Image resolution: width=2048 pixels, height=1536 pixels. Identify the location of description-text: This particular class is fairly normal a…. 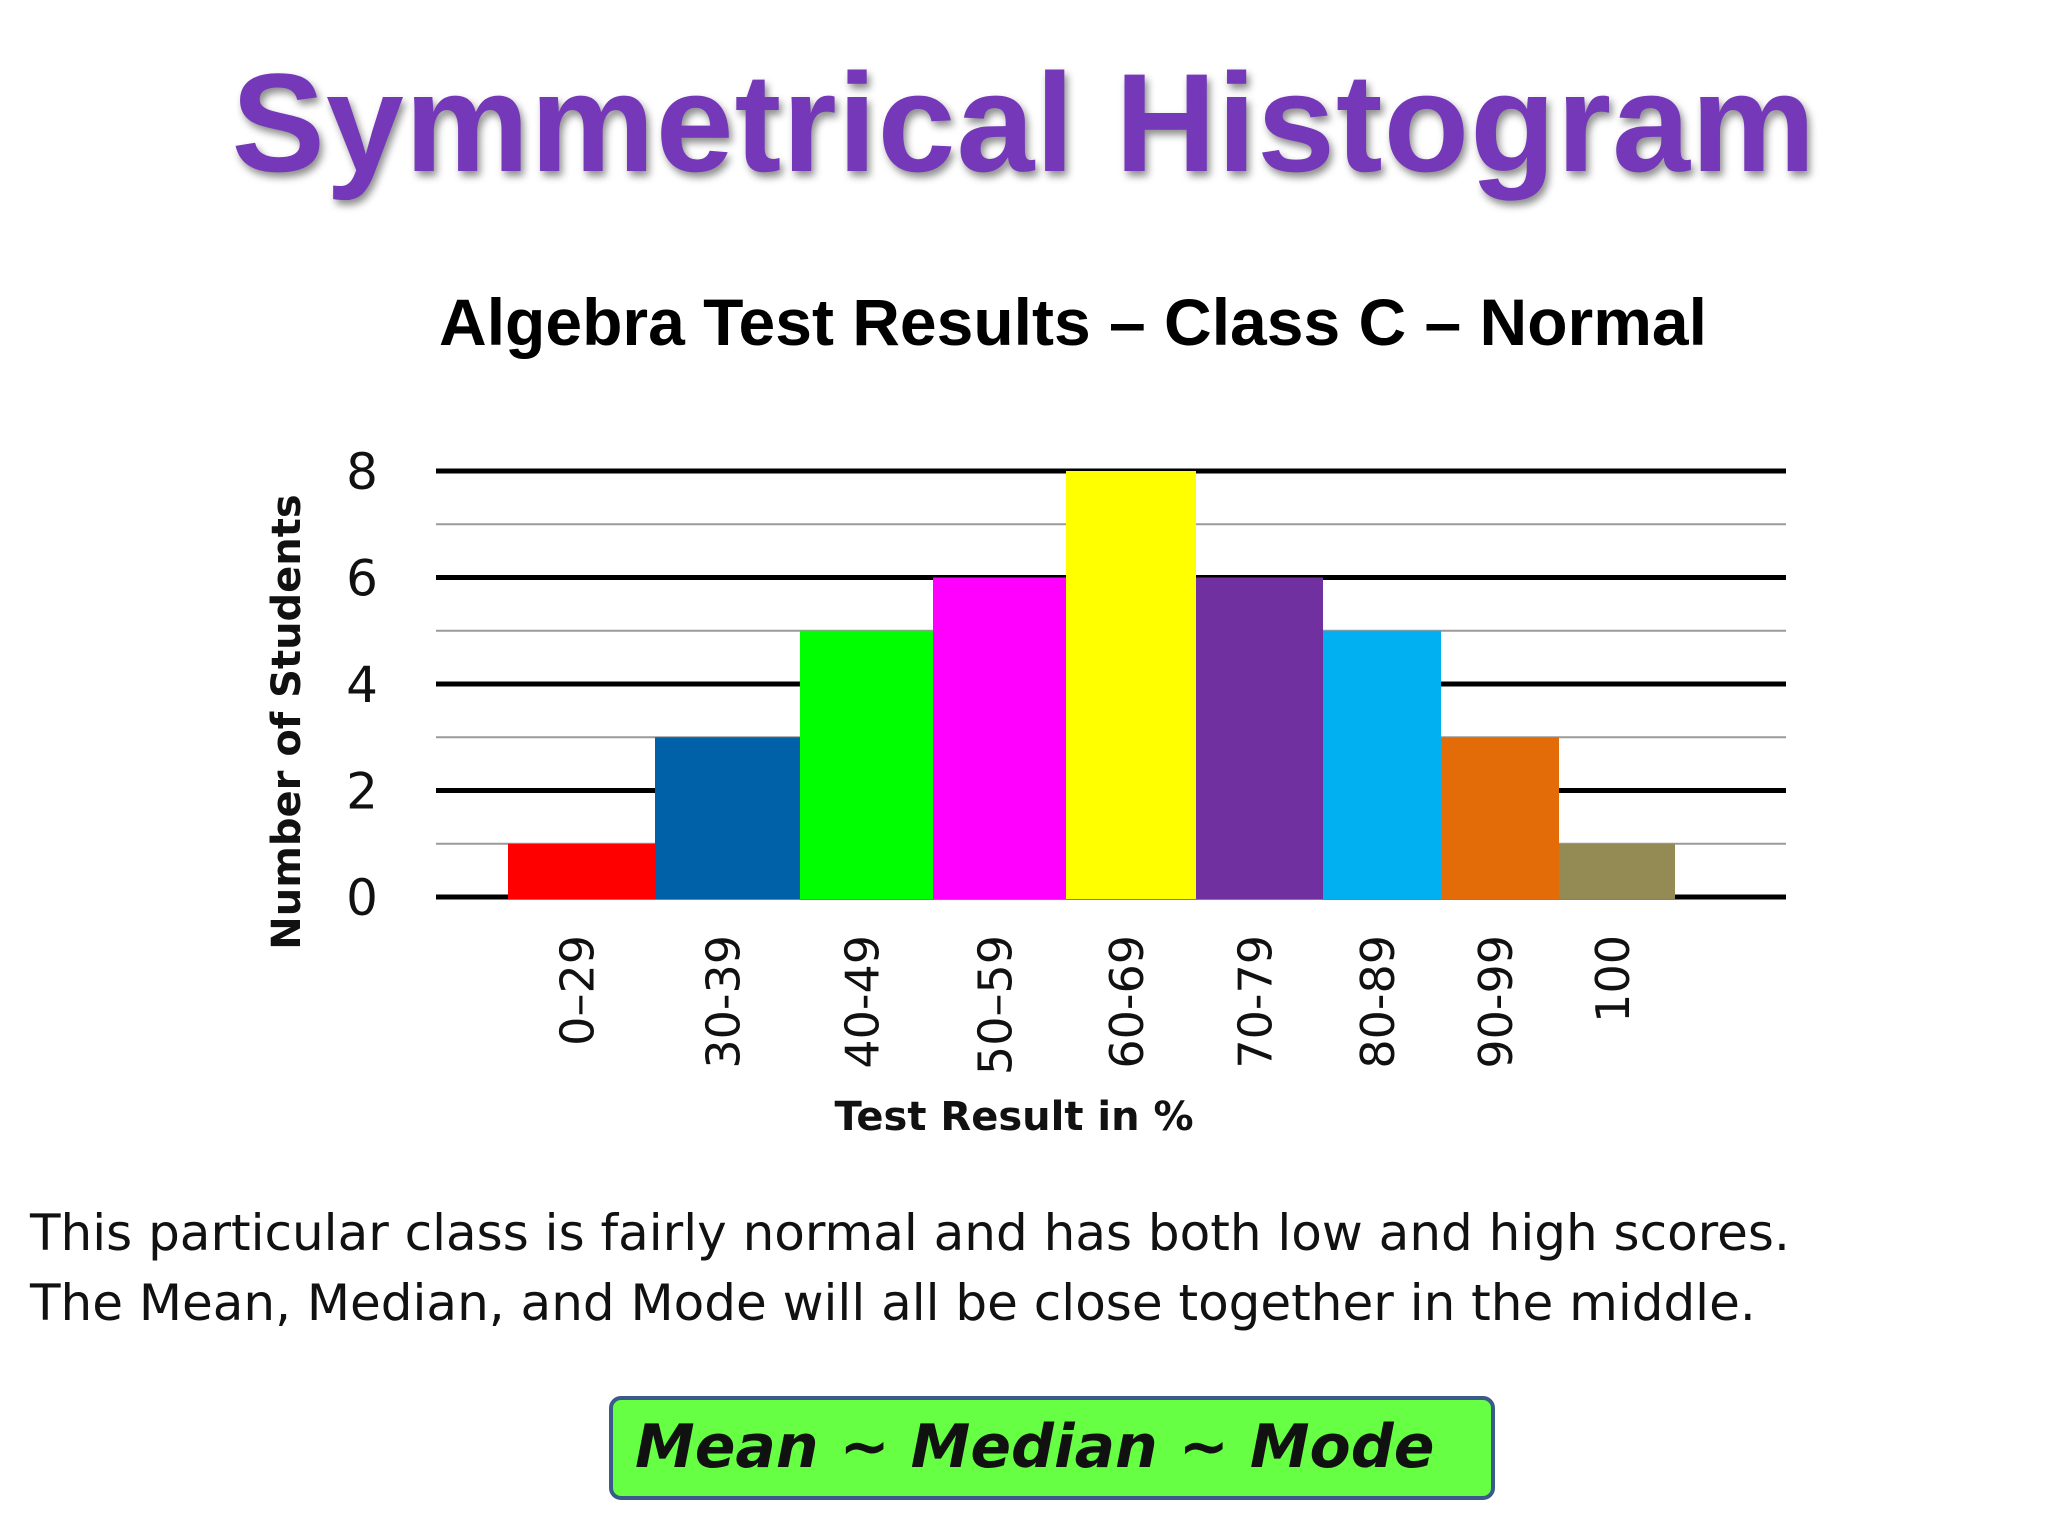
(1025, 1268).